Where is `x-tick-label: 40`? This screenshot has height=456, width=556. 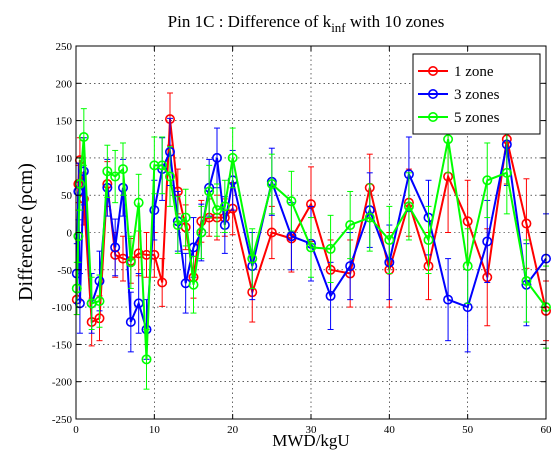 x-tick-label: 40 is located at coordinates (390, 430).